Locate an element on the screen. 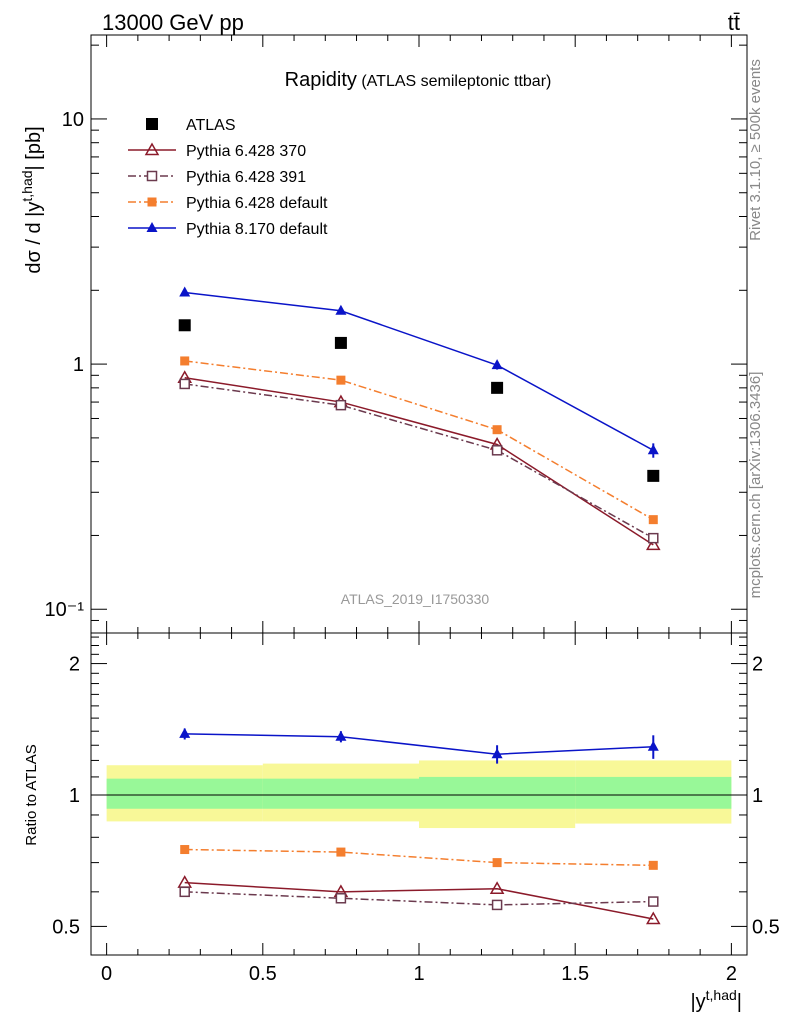  legend-label: ATLAS is located at coordinates (211, 125).